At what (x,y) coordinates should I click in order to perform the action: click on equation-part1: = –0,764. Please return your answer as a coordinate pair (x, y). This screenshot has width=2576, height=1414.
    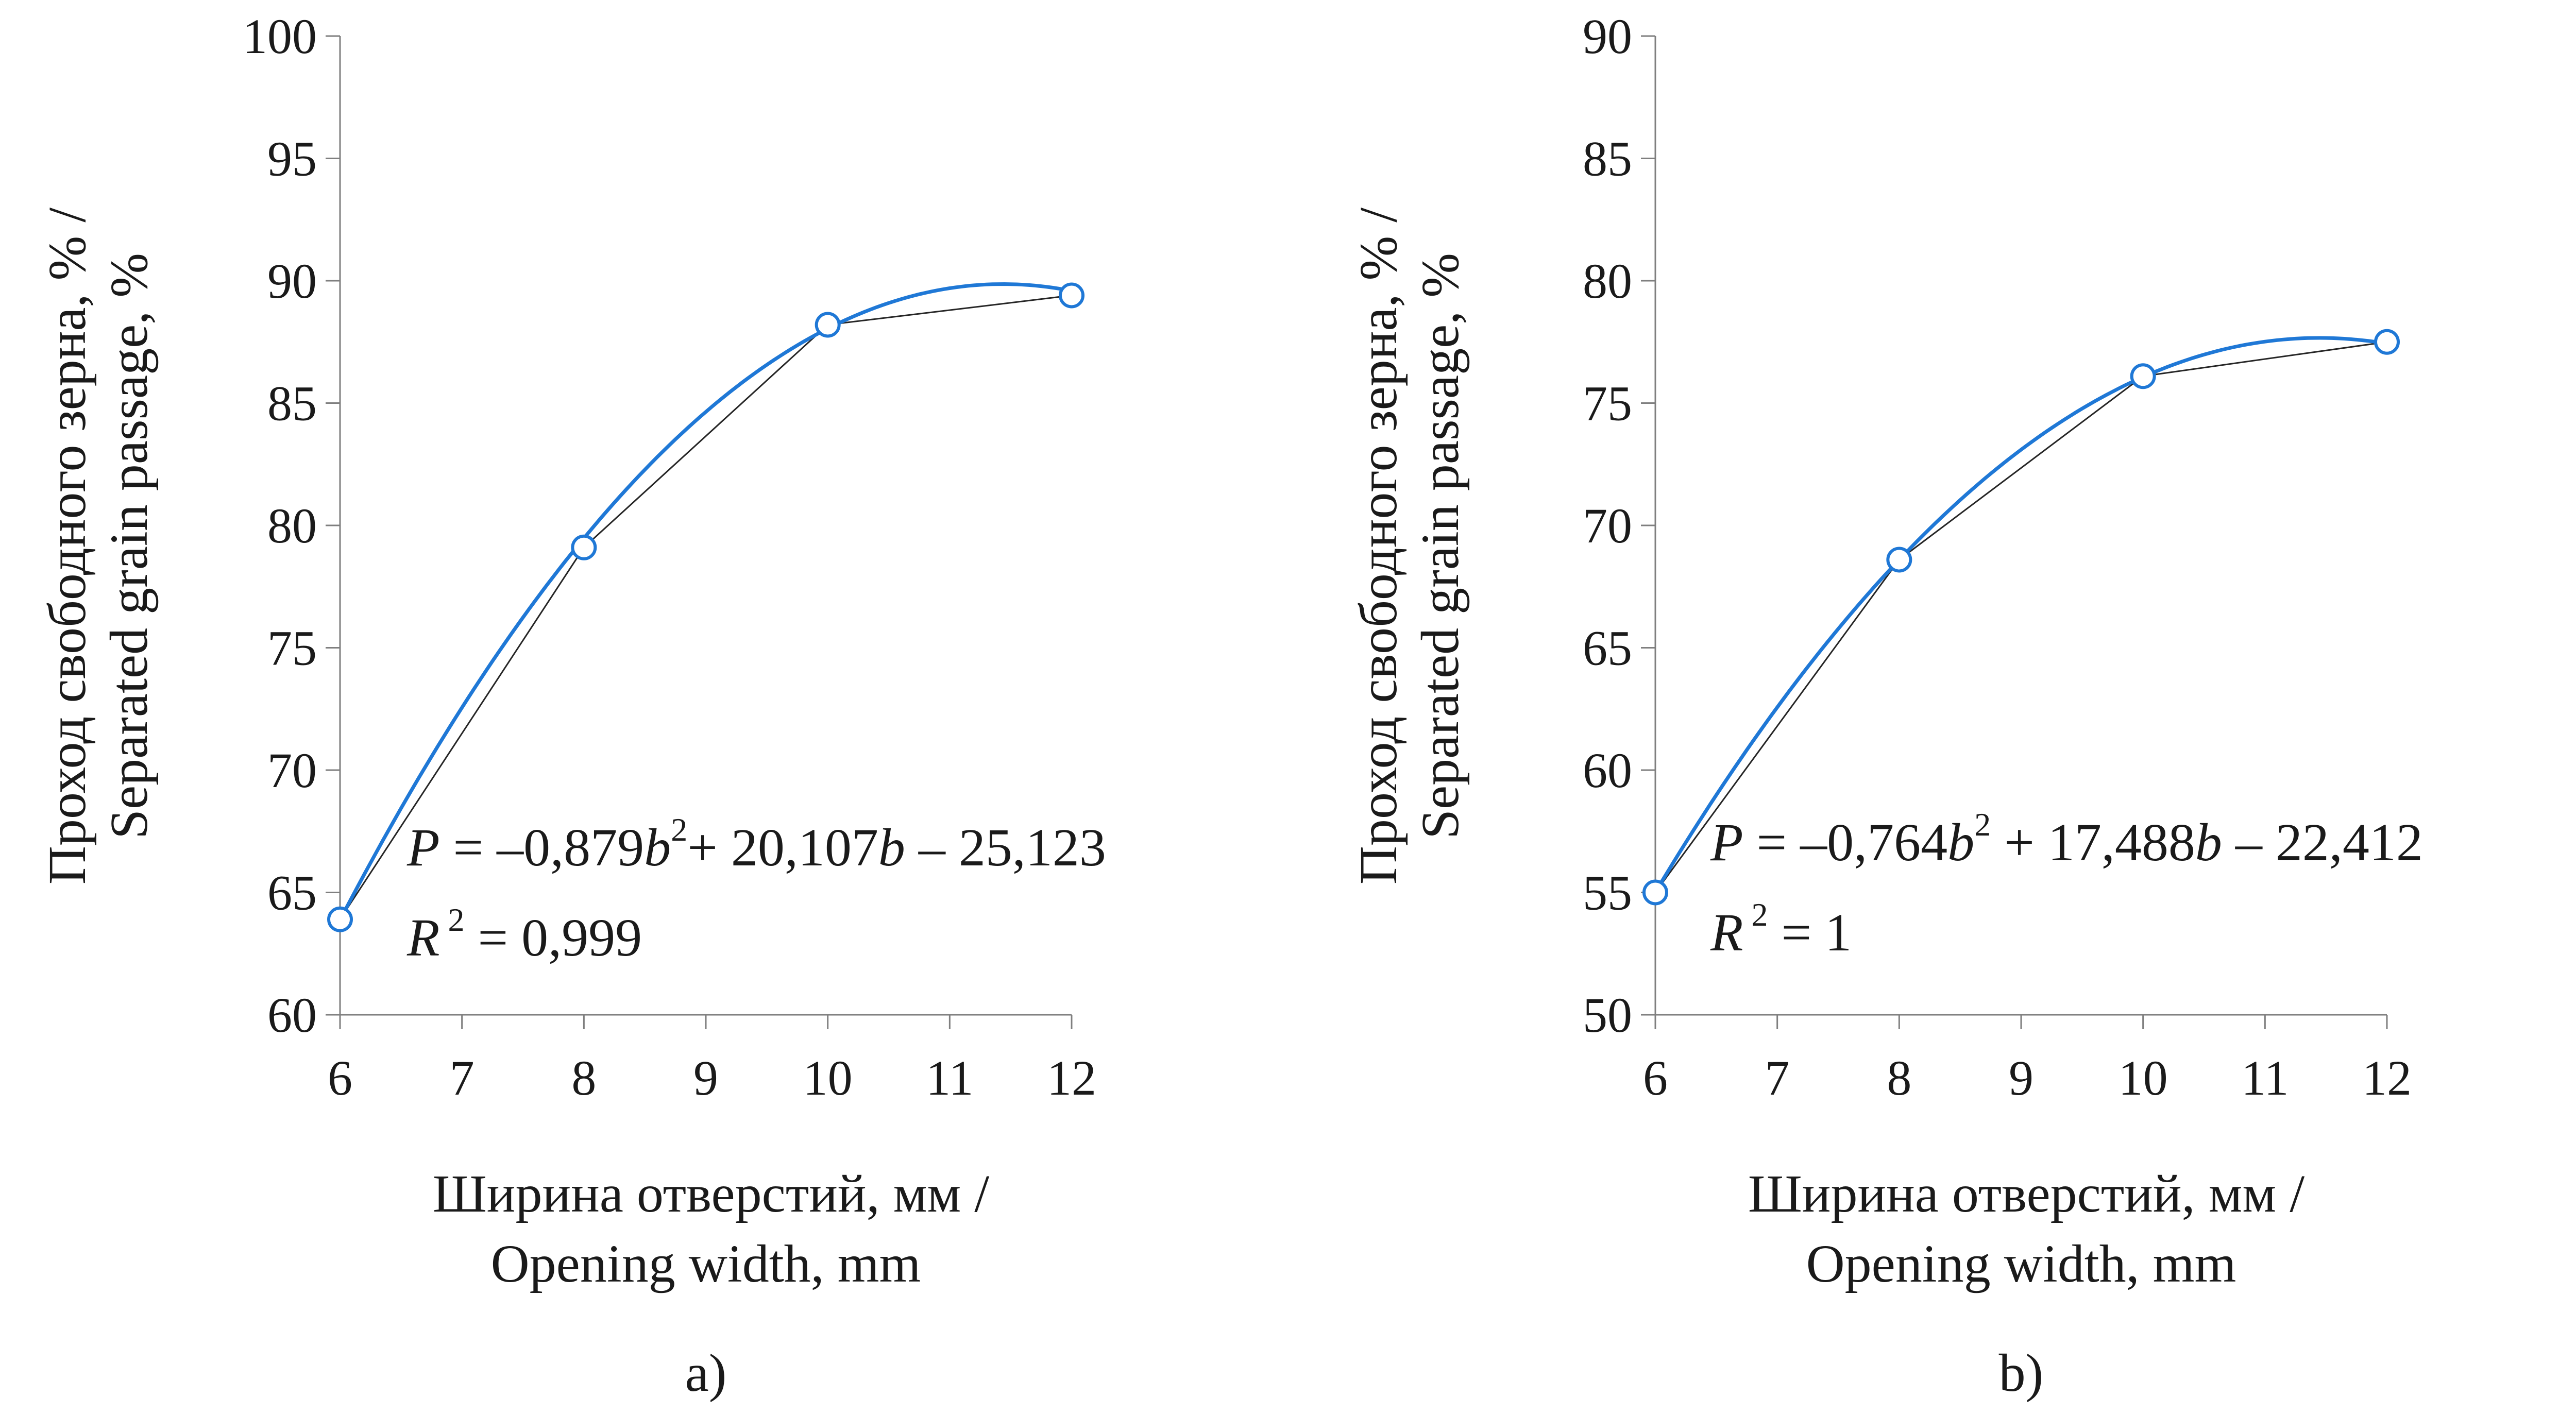
    Looking at the image, I should click on (1845, 842).